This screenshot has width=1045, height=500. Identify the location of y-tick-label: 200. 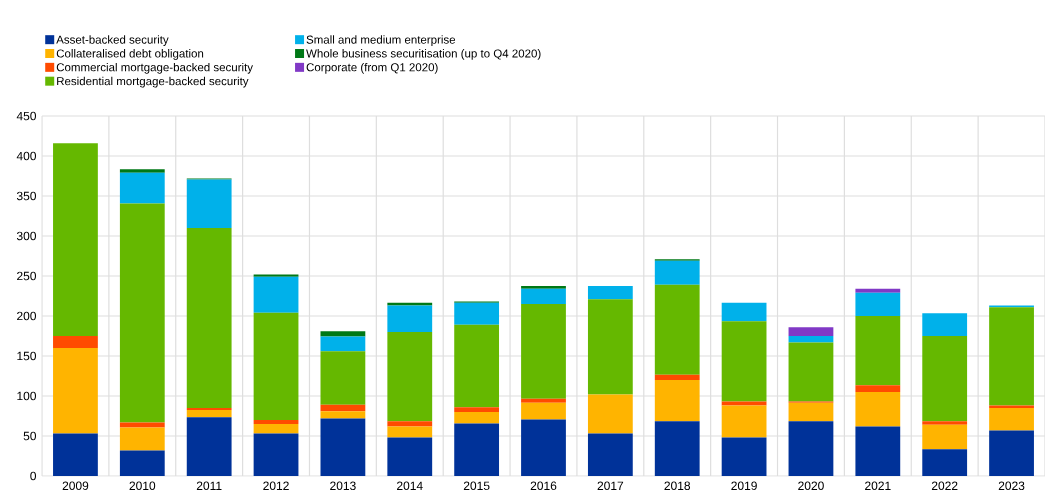
(27, 316).